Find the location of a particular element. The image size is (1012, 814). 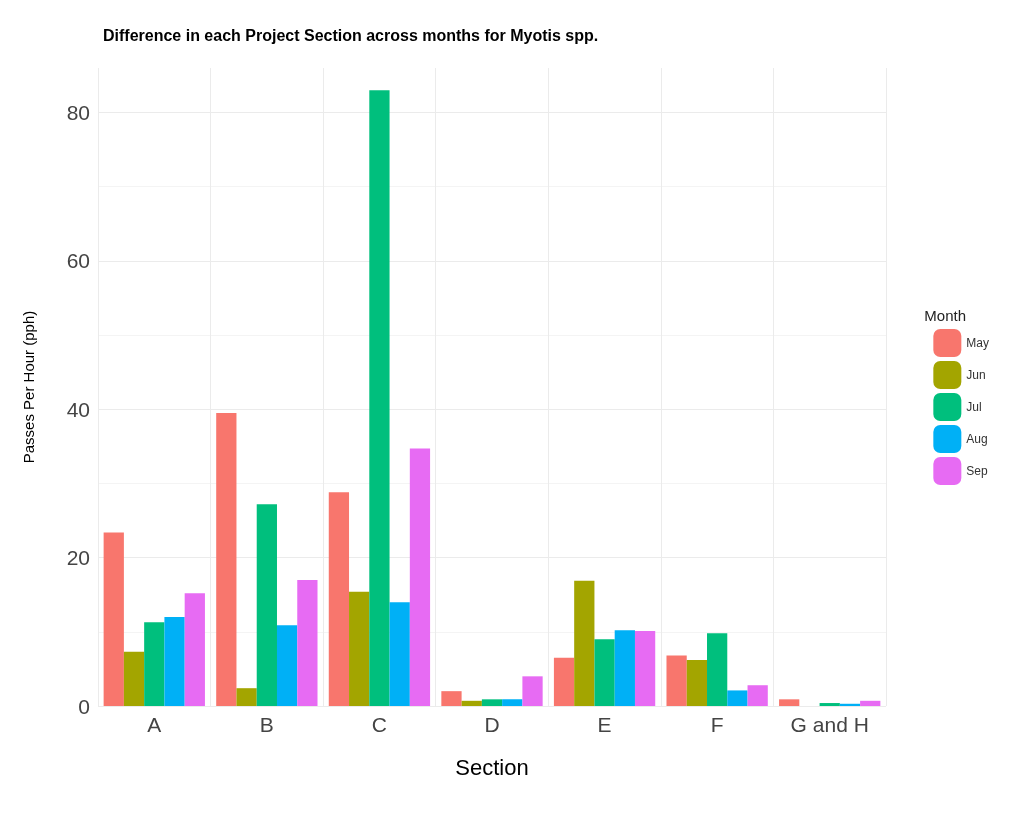

x-tick-label: B is located at coordinates (266, 724).